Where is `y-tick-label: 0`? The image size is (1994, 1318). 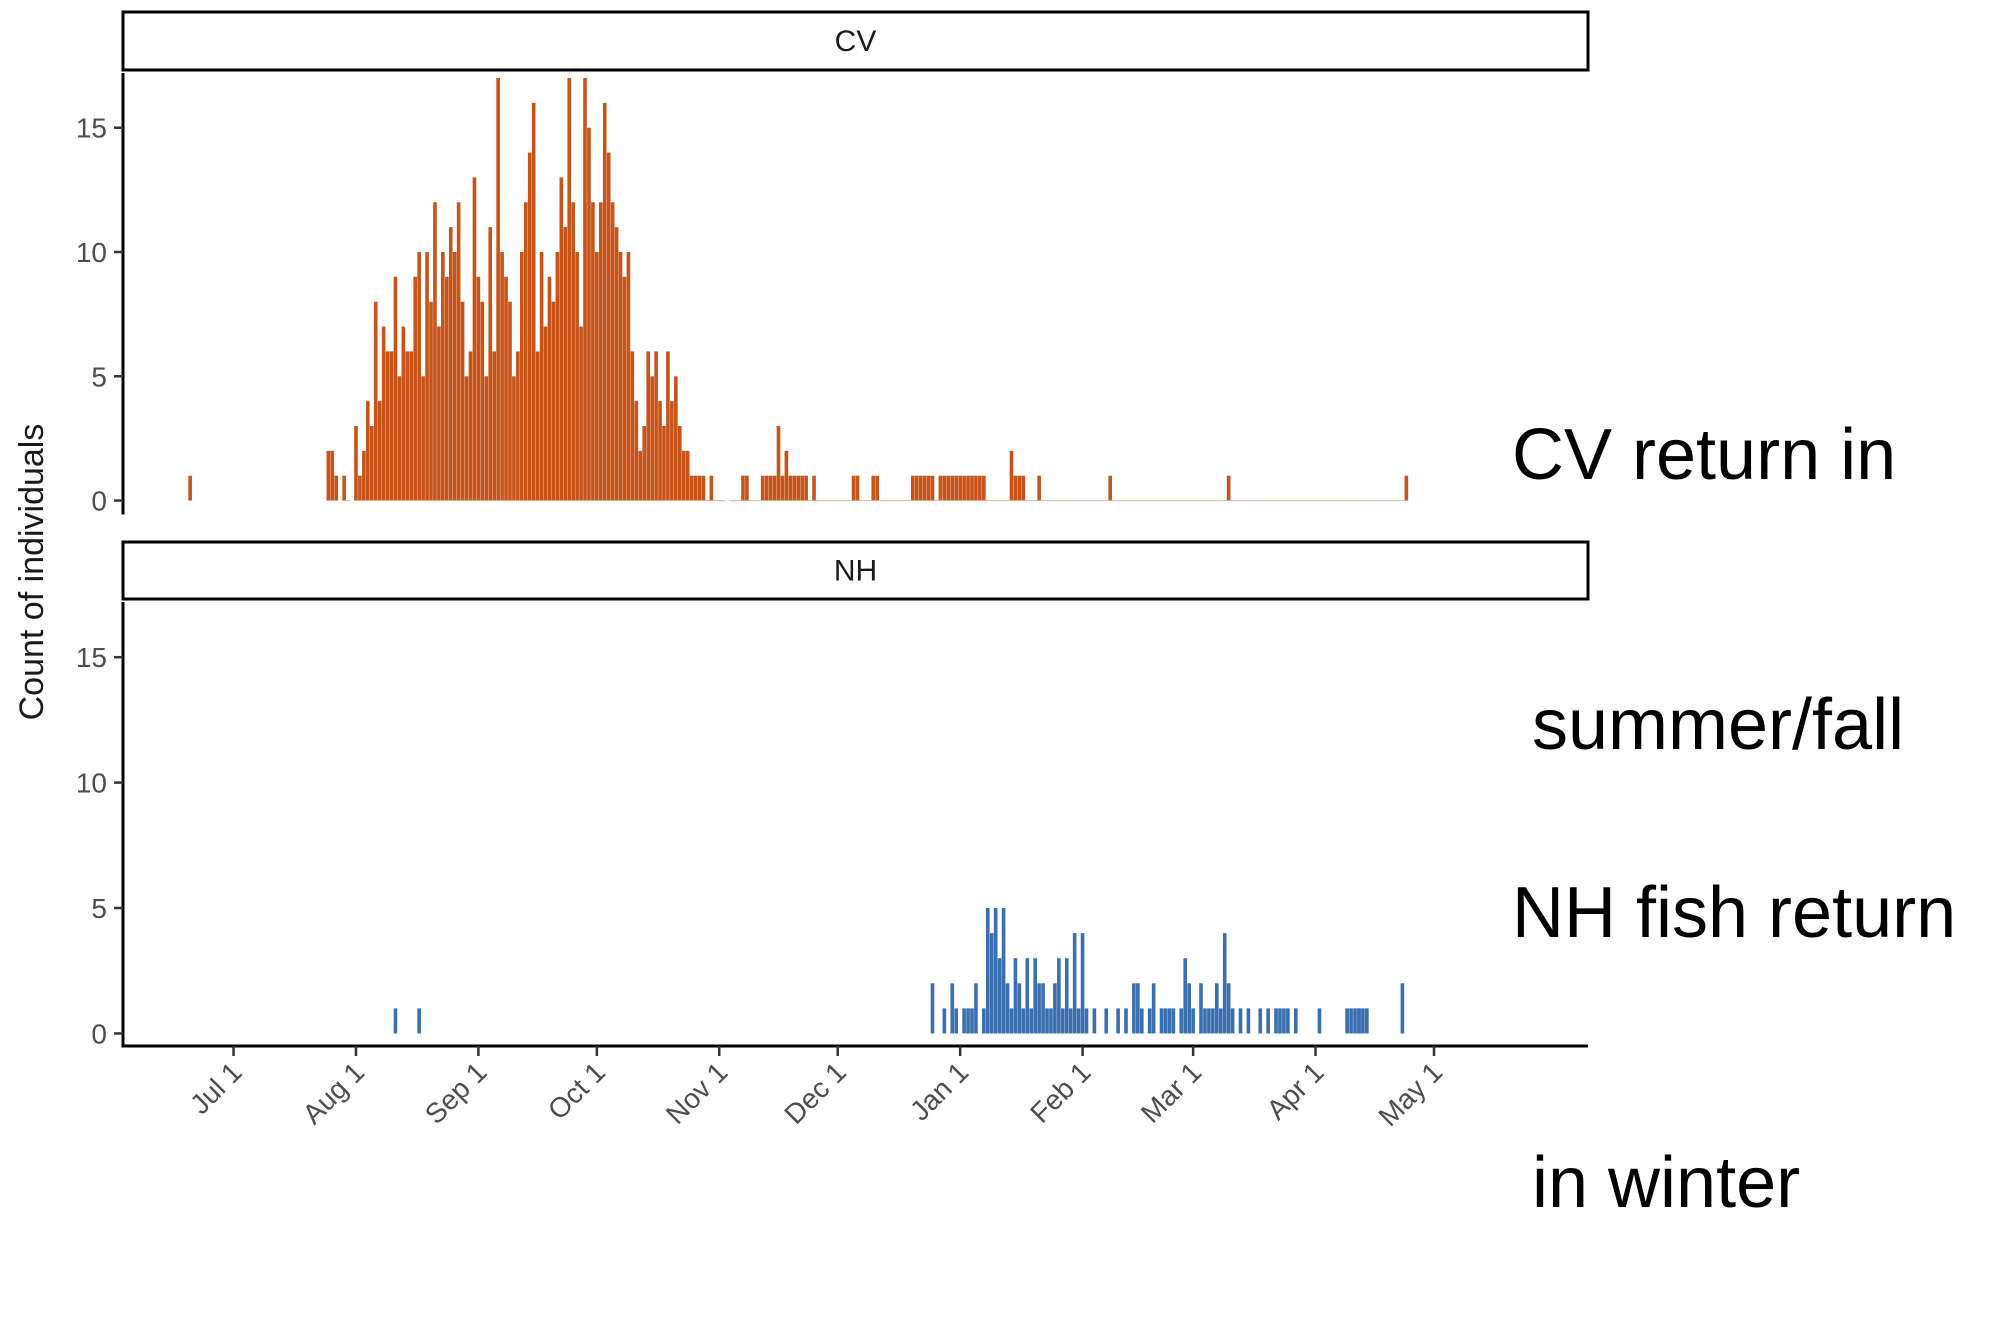
y-tick-label: 0 is located at coordinates (99, 1033).